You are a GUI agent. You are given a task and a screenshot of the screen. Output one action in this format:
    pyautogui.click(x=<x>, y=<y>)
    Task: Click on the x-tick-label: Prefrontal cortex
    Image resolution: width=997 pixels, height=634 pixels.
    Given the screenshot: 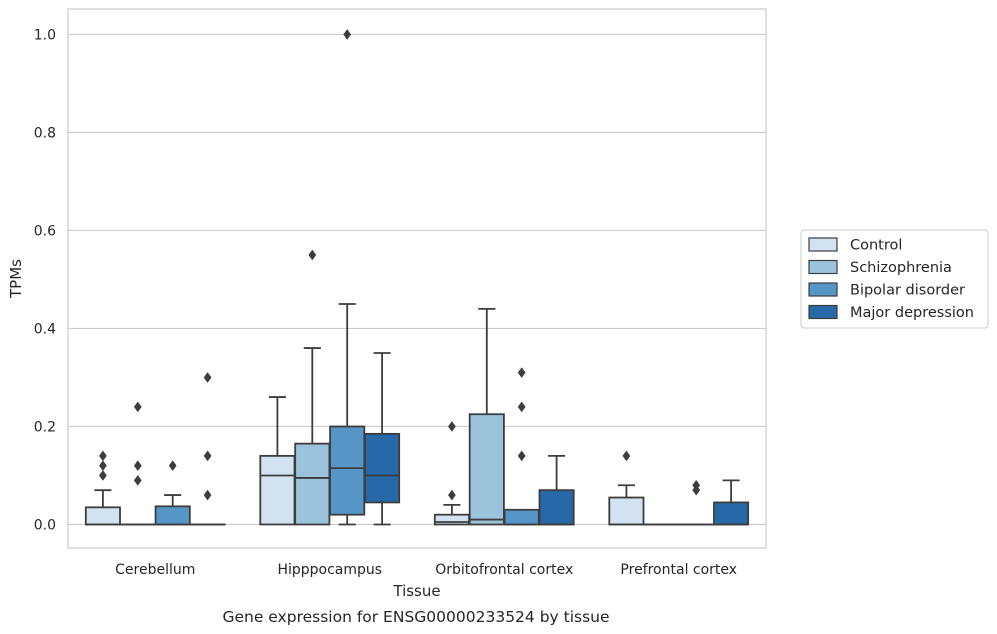 What is the action you would take?
    pyautogui.click(x=678, y=570)
    